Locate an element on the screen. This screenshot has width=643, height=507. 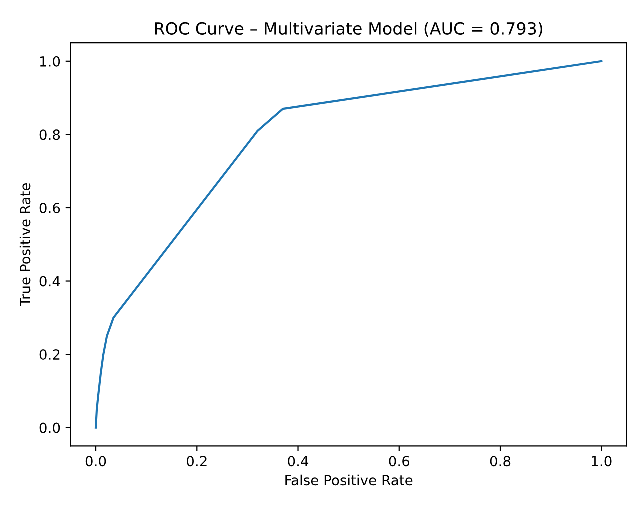
y-tick-label: 0.4 is located at coordinates (50, 281).